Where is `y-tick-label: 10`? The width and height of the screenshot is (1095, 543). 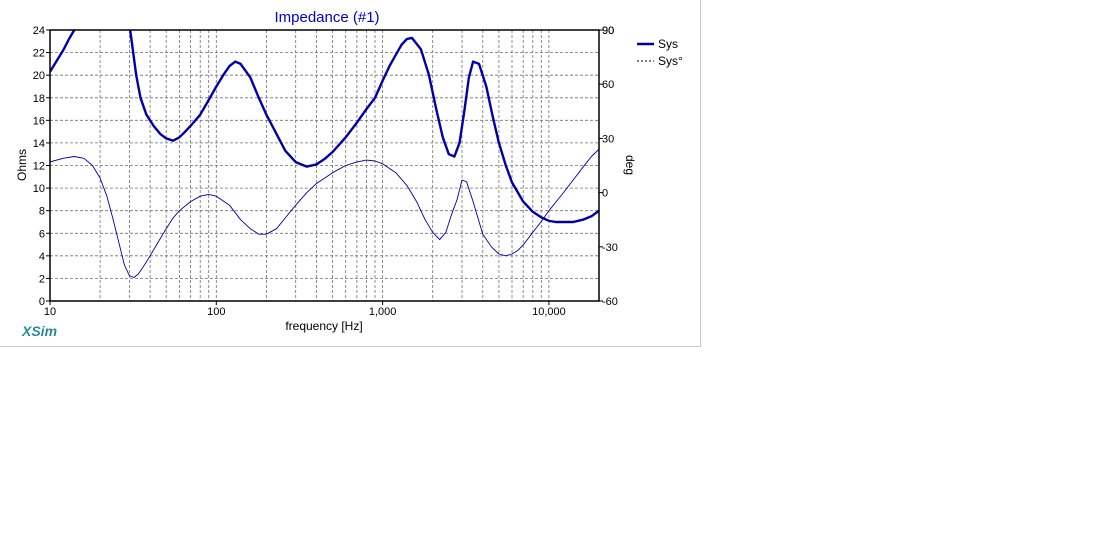
y-tick-label: 10 is located at coordinates (39, 189).